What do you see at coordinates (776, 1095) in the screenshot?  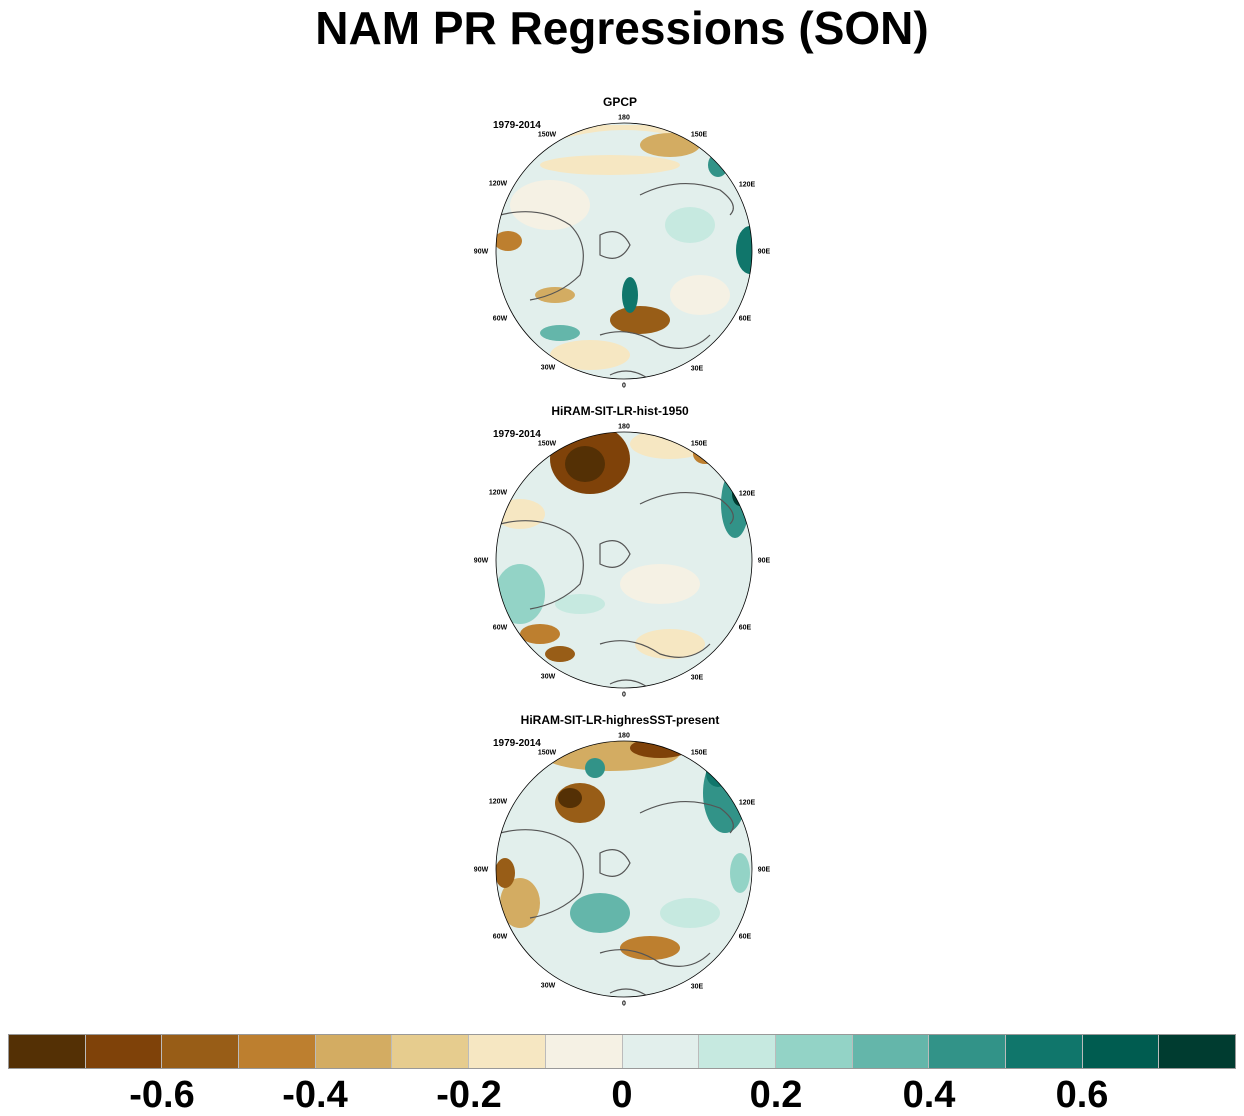 I see `colorbar-tick-label: 0.2` at bounding box center [776, 1095].